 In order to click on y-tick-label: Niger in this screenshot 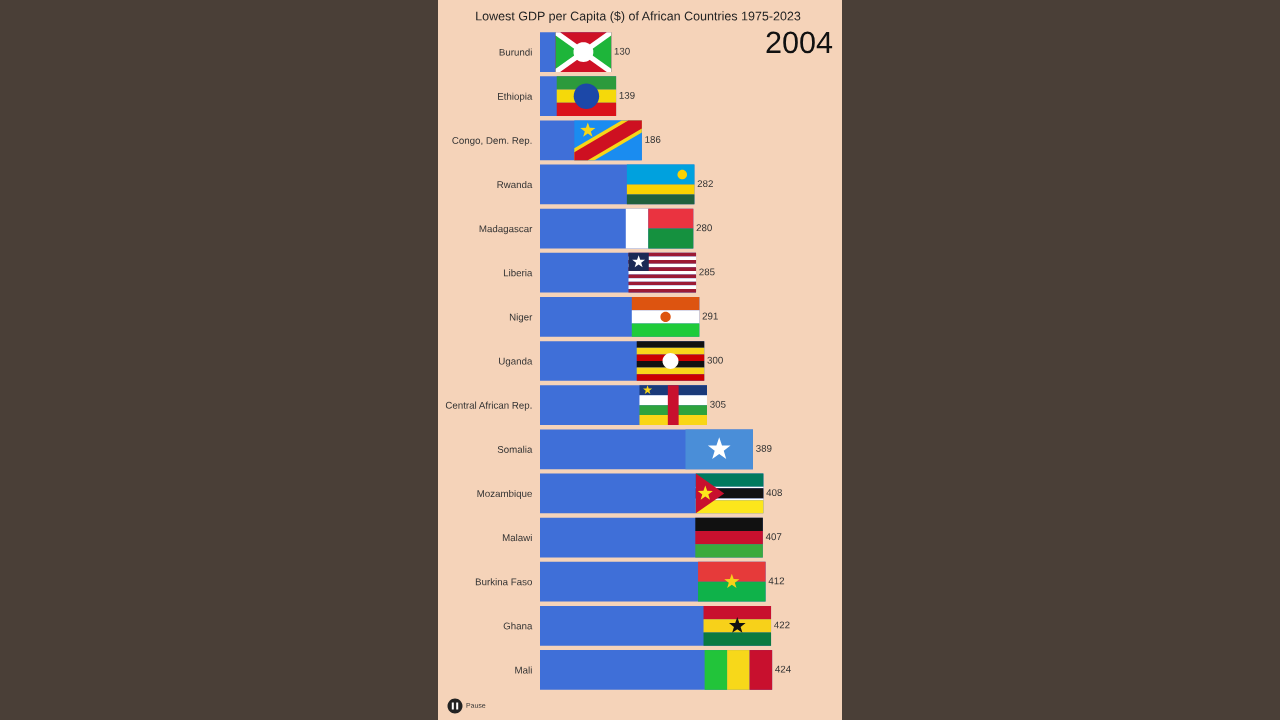, I will do `click(521, 318)`.